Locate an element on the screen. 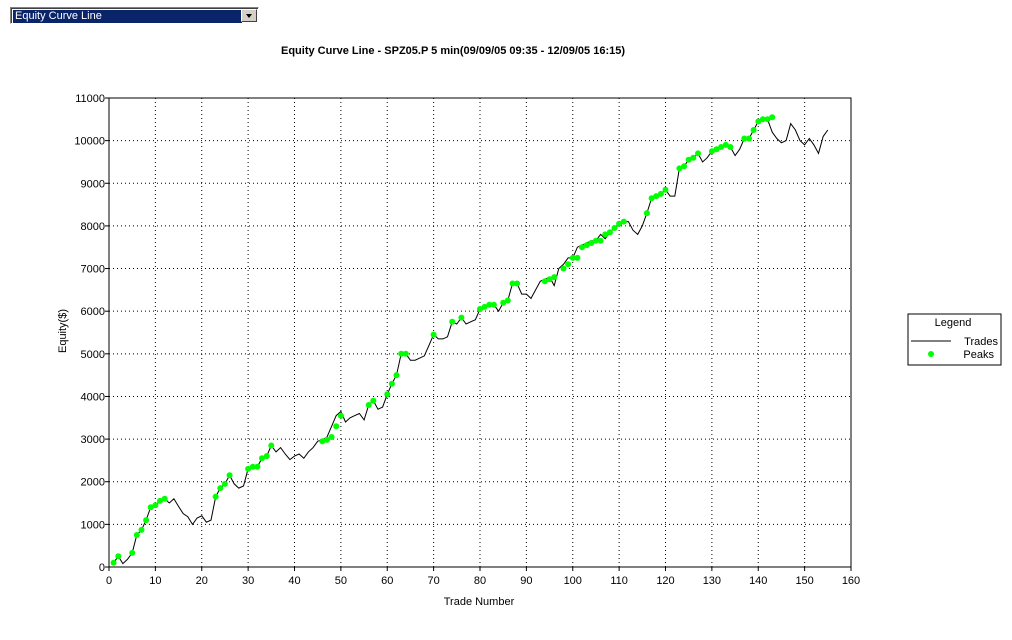  chart-type-dropdown: Equity Curve Line is located at coordinates (134, 15).